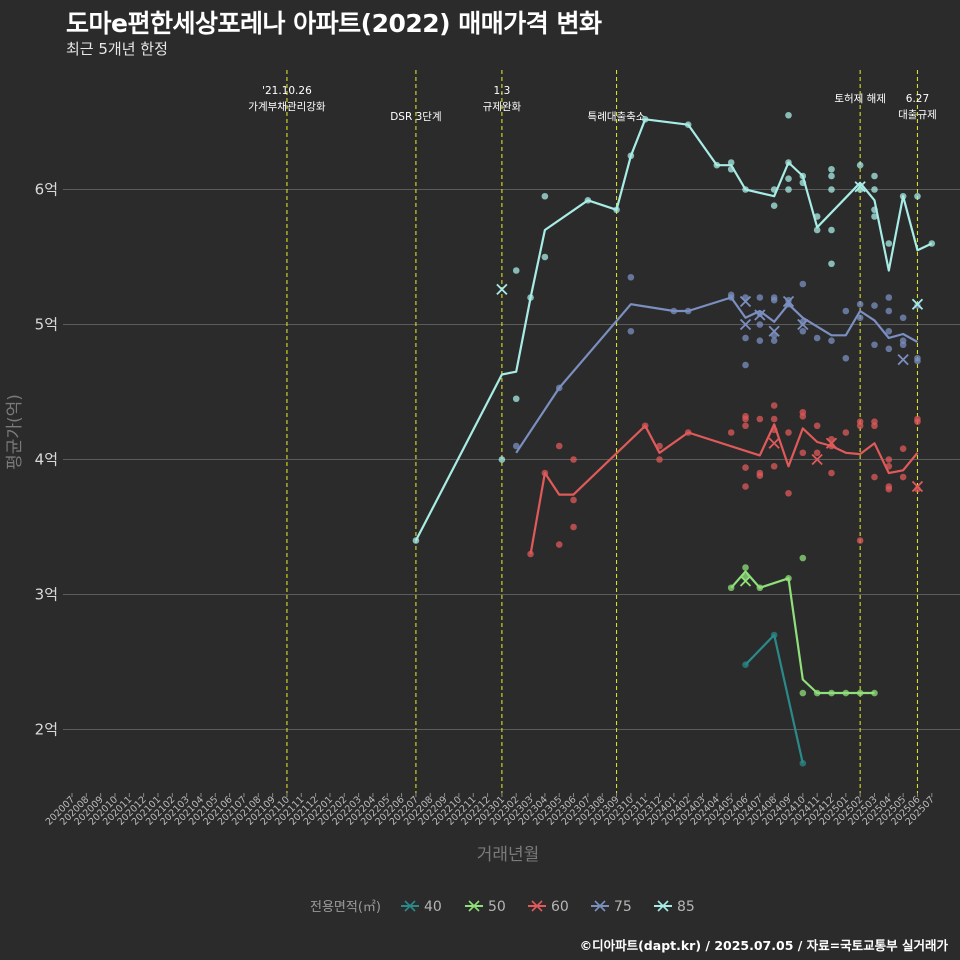 Image resolution: width=960 pixels, height=960 pixels. I want to click on policy-annotation: 6.27, so click(917, 99).